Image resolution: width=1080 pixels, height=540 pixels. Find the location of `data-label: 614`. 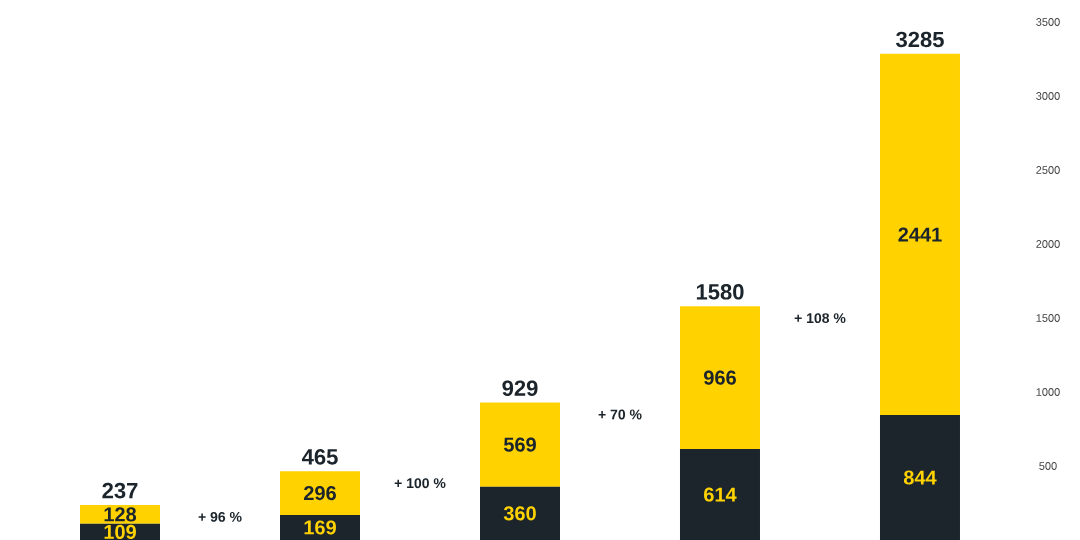

data-label: 614 is located at coordinates (720, 494).